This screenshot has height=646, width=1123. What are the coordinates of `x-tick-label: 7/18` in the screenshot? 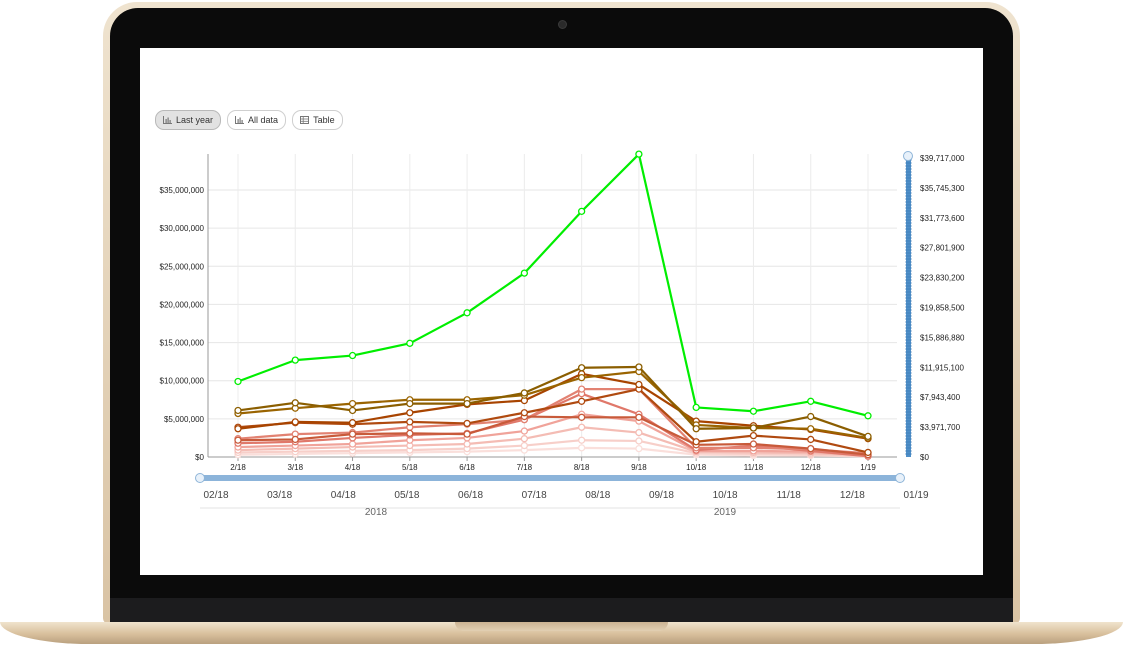 It's located at (525, 467).